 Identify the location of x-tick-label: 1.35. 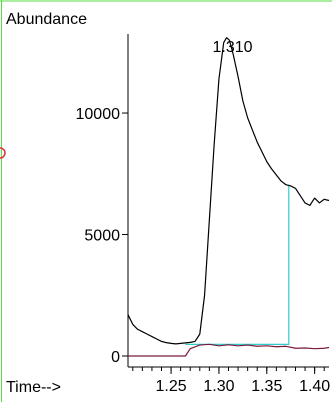
(266, 386).